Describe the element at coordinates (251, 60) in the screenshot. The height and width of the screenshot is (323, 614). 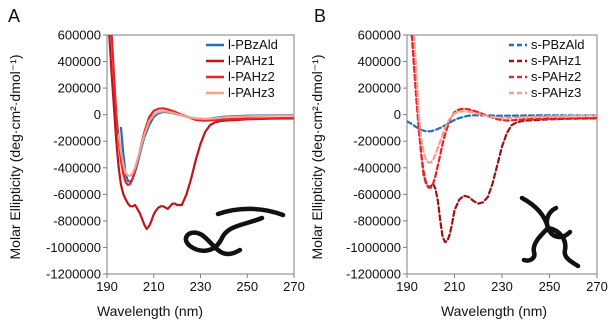
I see `legend-label: l-PAHz1` at that location.